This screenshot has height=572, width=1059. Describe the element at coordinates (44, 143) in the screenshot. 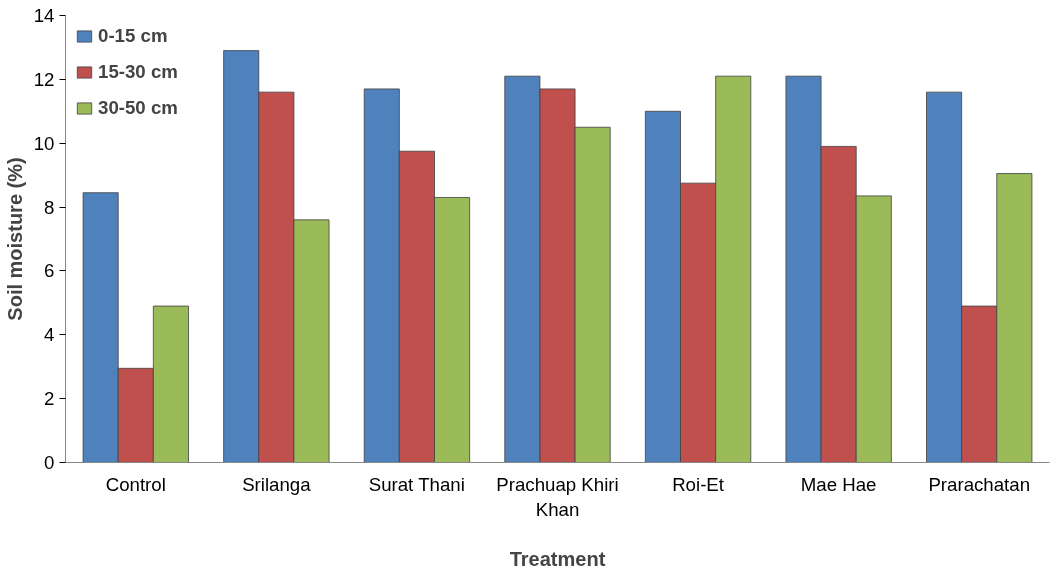

I see `y-tick-label: 10` at that location.